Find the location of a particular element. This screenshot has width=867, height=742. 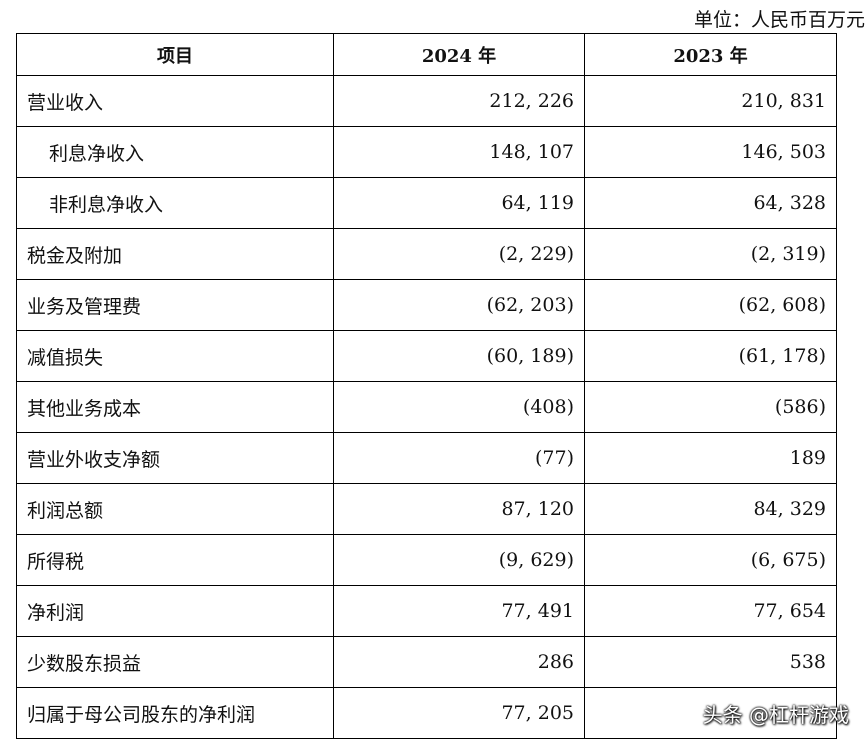

row-label: 利息净收入 is located at coordinates (175, 152).